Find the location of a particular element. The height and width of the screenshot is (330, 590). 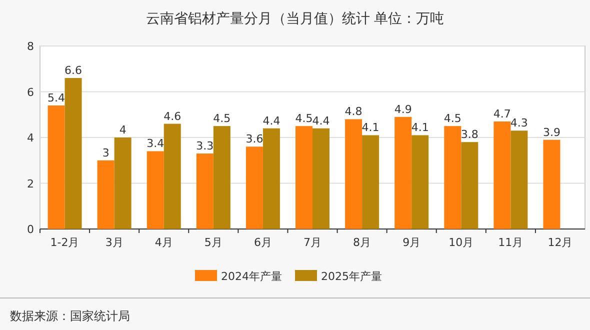

legend-label: 2024年产量 is located at coordinates (251, 276).